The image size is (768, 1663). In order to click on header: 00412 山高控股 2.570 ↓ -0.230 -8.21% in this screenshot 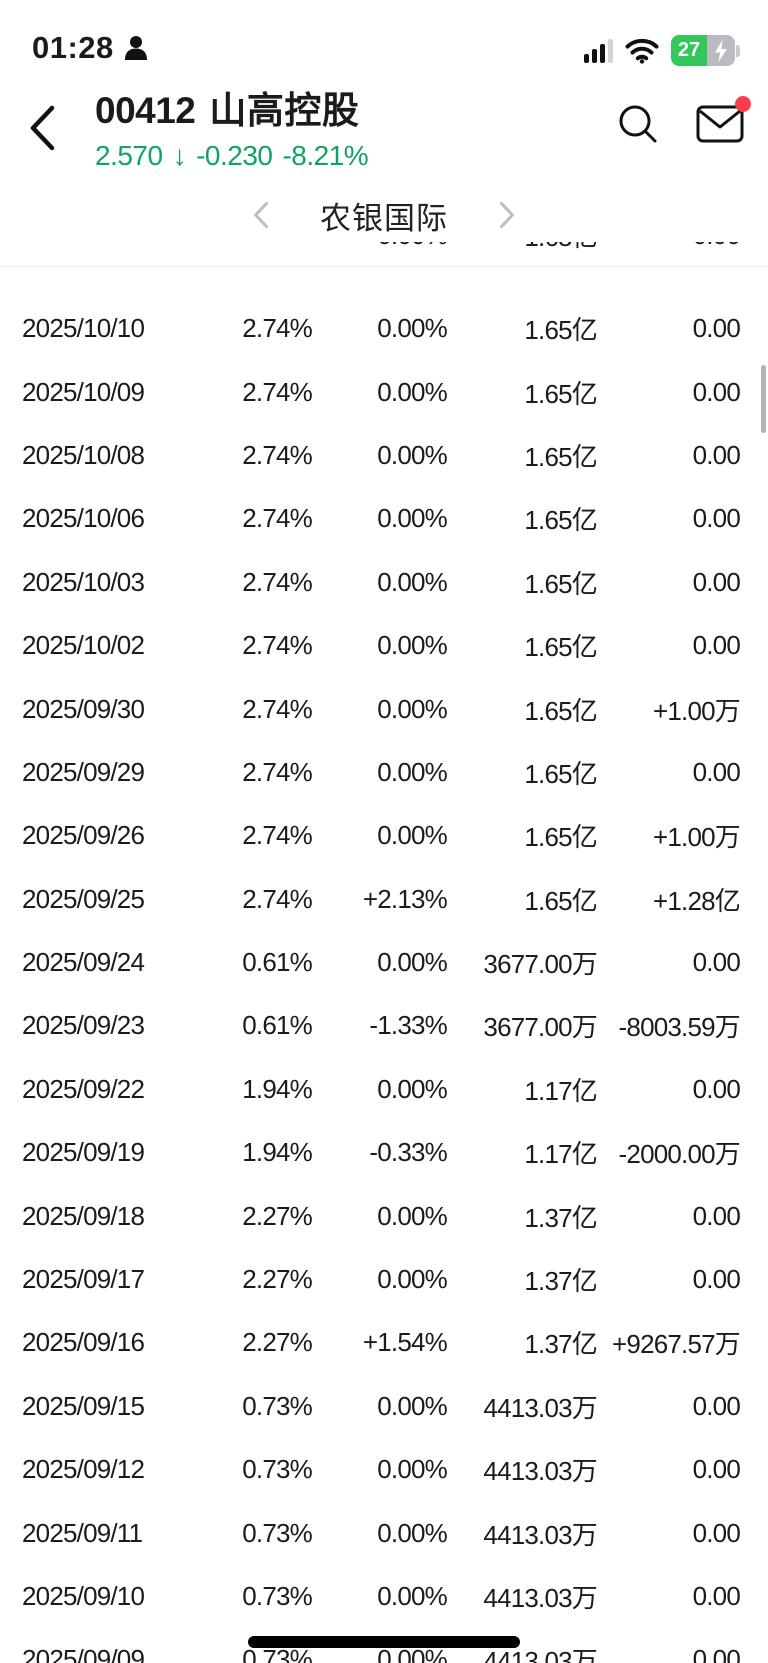, I will do `click(384, 129)`.